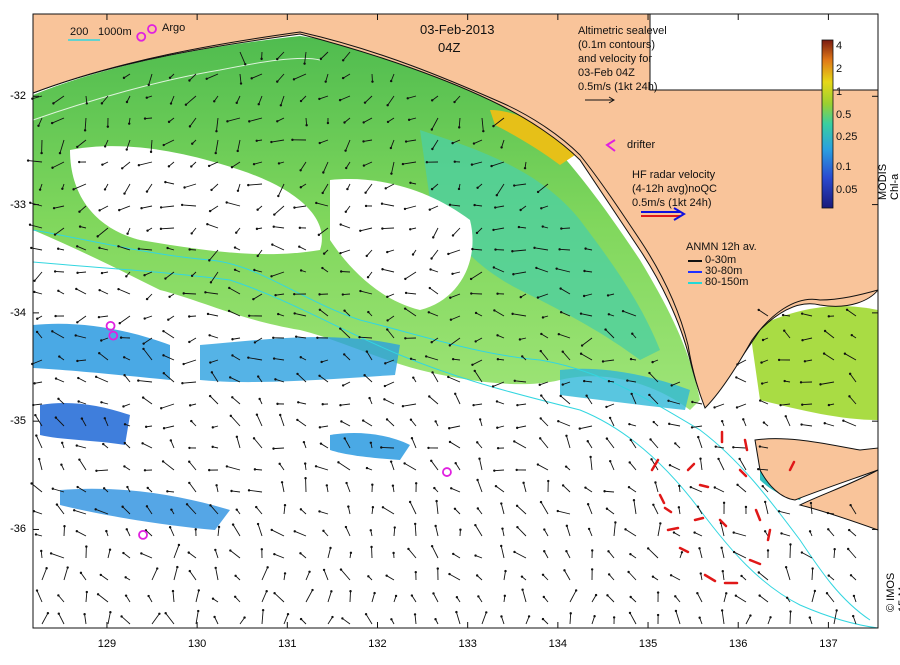 Image resolution: width=900 pixels, height=665 pixels. Describe the element at coordinates (13, 313) in the screenshot. I see `y-tick-label: -34` at that location.